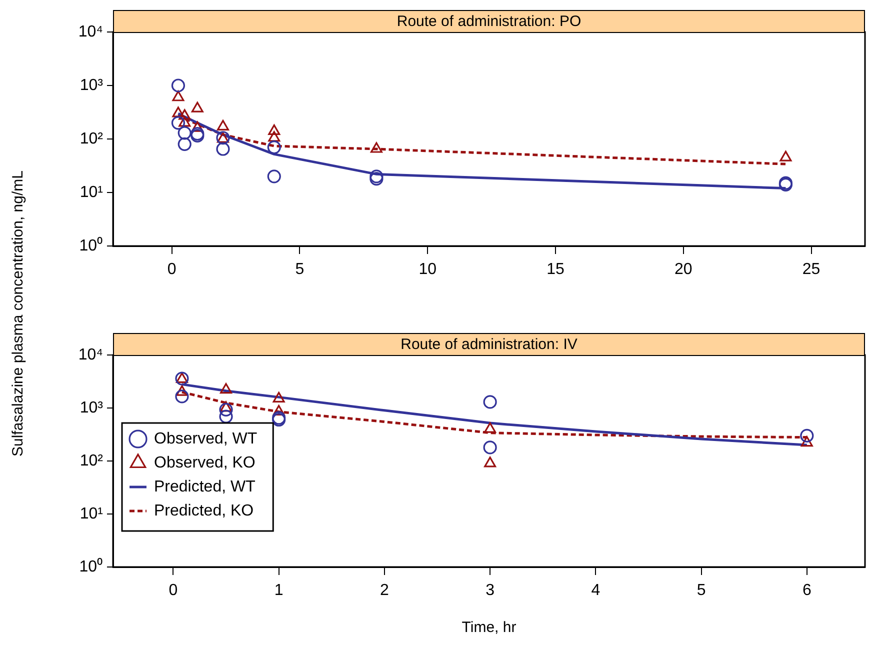 The height and width of the screenshot is (648, 875). Describe the element at coordinates (206, 439) in the screenshot. I see `legend-label: Observed, WT` at that location.